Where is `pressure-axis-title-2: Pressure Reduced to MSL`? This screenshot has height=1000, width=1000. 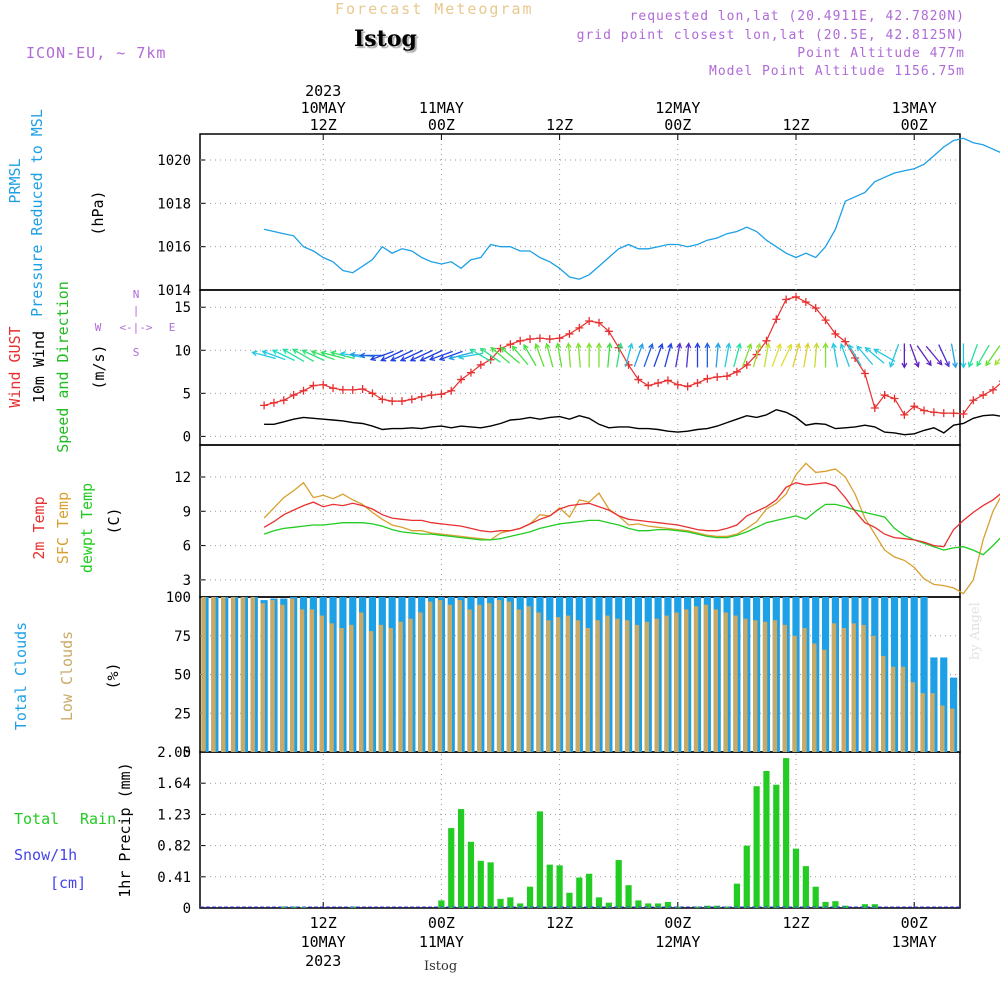
pressure-axis-title-2: Pressure Reduced to MSL is located at coordinates (37, 213).